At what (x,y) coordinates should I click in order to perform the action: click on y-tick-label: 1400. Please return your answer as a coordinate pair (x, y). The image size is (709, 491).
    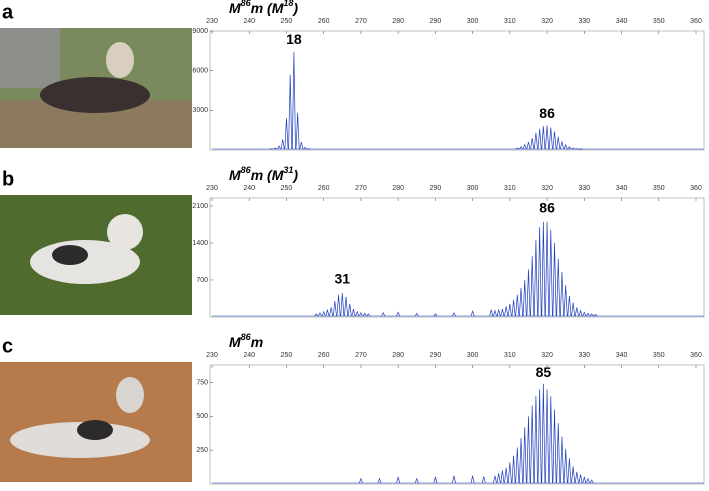
    Looking at the image, I should click on (200, 243).